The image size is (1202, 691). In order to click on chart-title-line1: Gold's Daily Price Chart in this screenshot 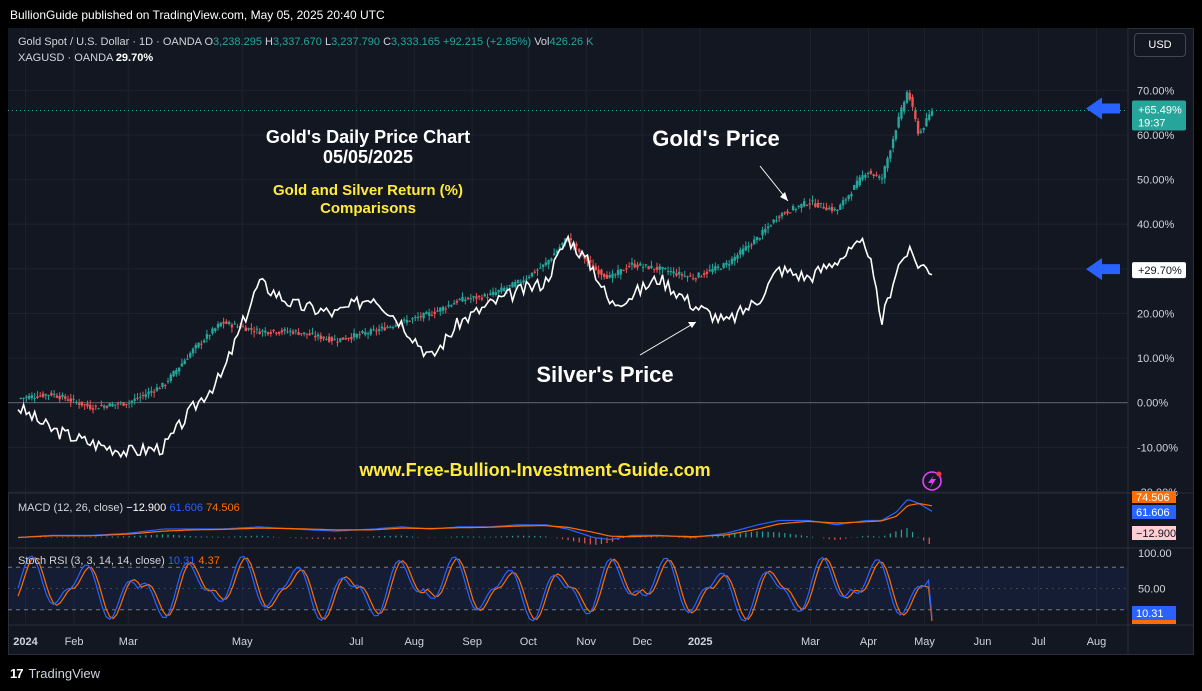, I will do `click(368, 137)`.